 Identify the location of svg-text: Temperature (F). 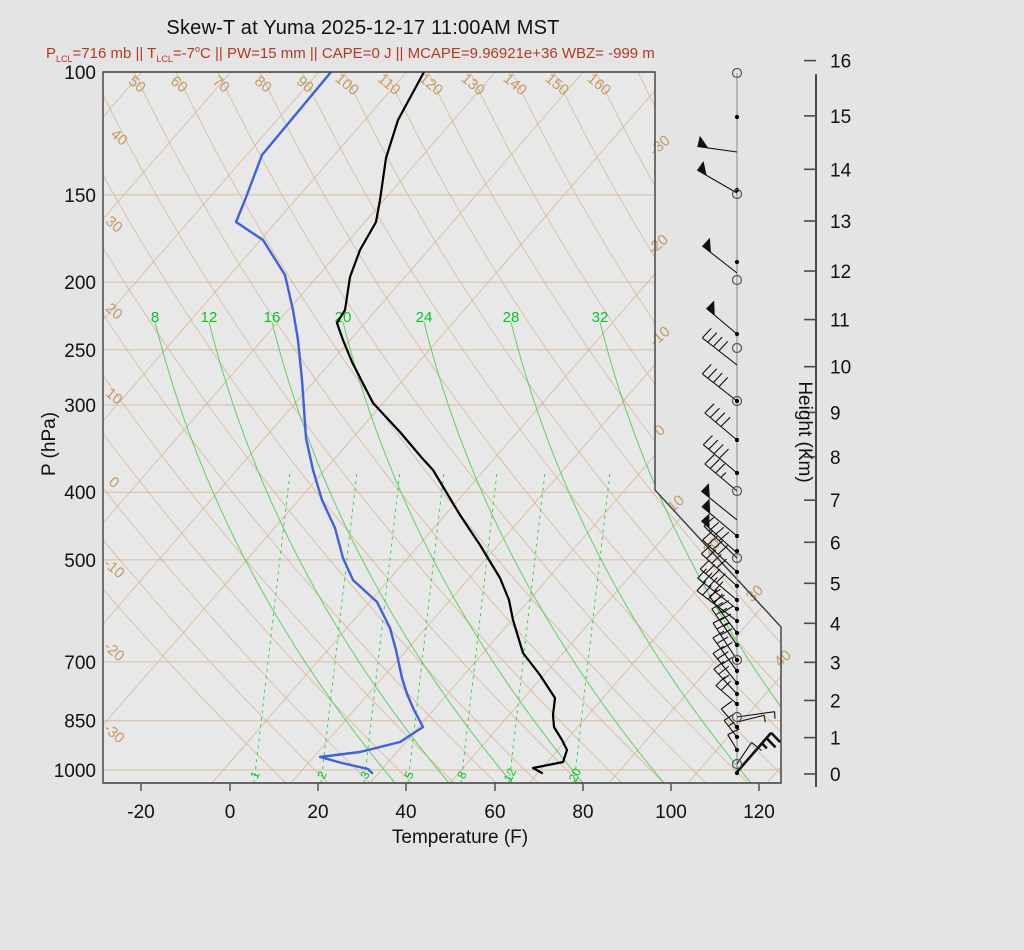
(460, 837).